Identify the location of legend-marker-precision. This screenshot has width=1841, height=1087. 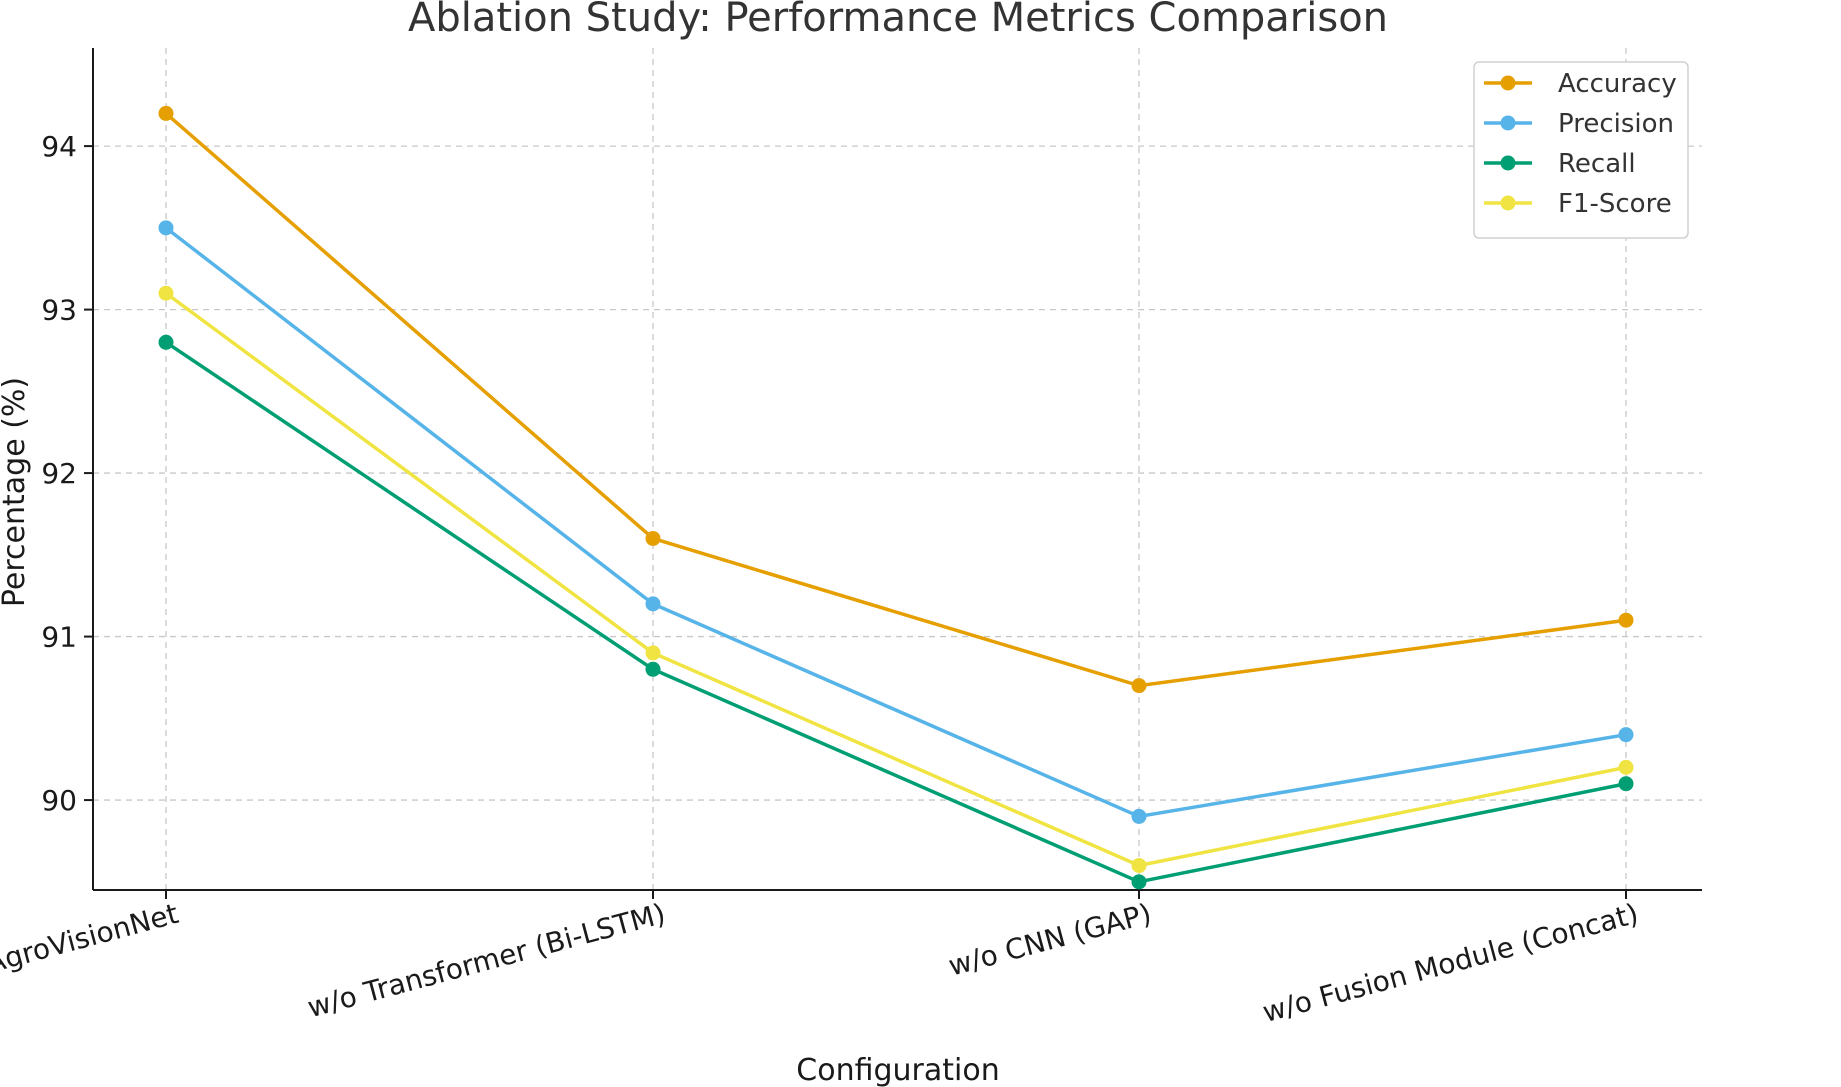
(1508, 123).